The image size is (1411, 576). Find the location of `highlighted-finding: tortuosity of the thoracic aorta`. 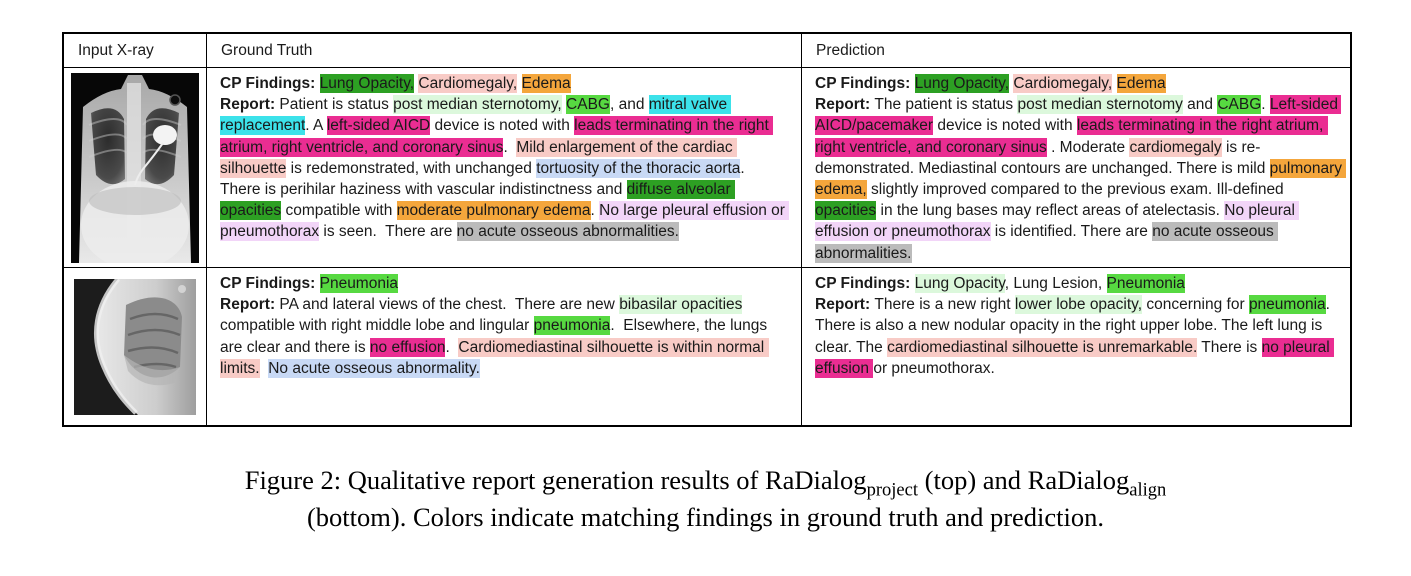

highlighted-finding: tortuosity of the thoracic aorta is located at coordinates (638, 168).